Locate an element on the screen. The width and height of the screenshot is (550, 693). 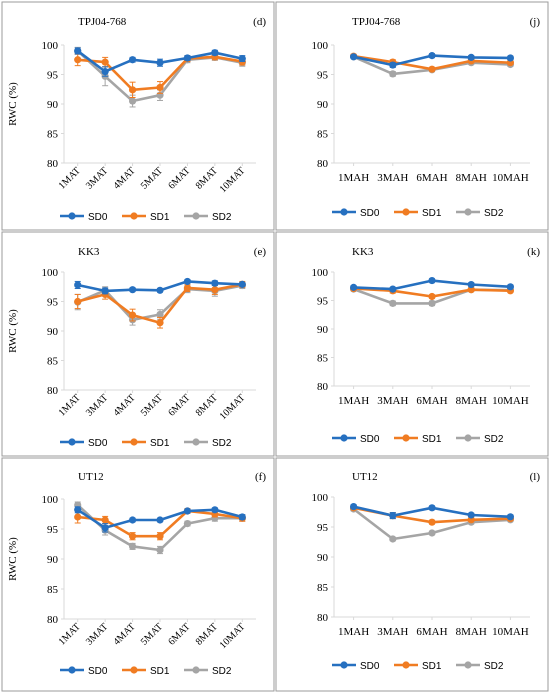
panel-tag: (d) is located at coordinates (259, 22).